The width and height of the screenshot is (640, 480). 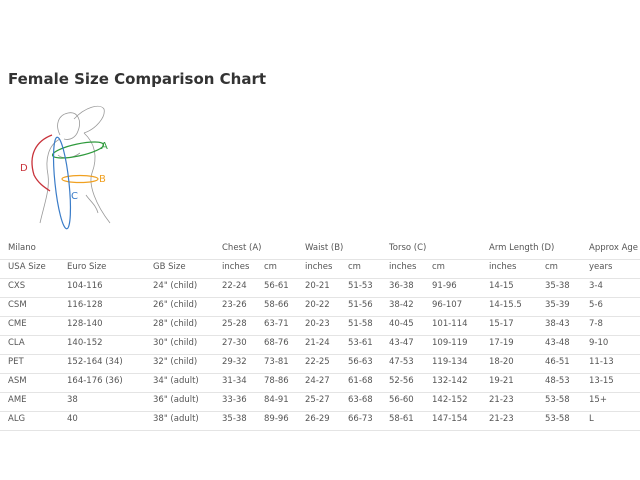 I want to click on cell: 5-6, so click(x=596, y=305).